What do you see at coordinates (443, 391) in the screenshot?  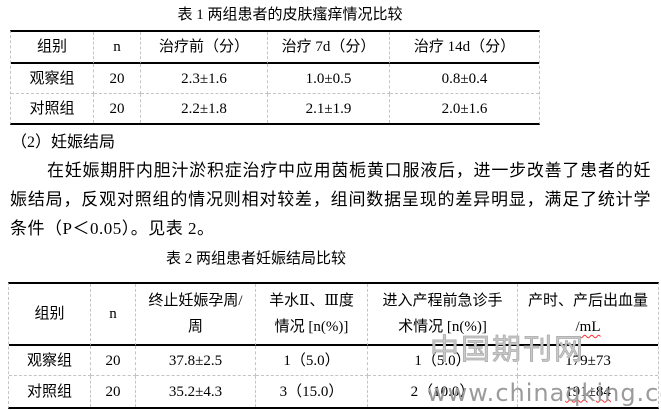 I see `table2-cell-ctrl-surgery: 2（10.0）` at bounding box center [443, 391].